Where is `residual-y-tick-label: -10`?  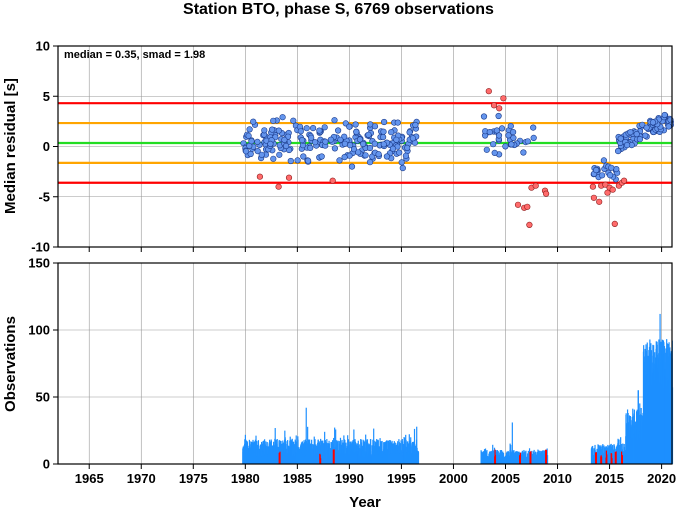 residual-y-tick-label: -10 is located at coordinates (40, 247).